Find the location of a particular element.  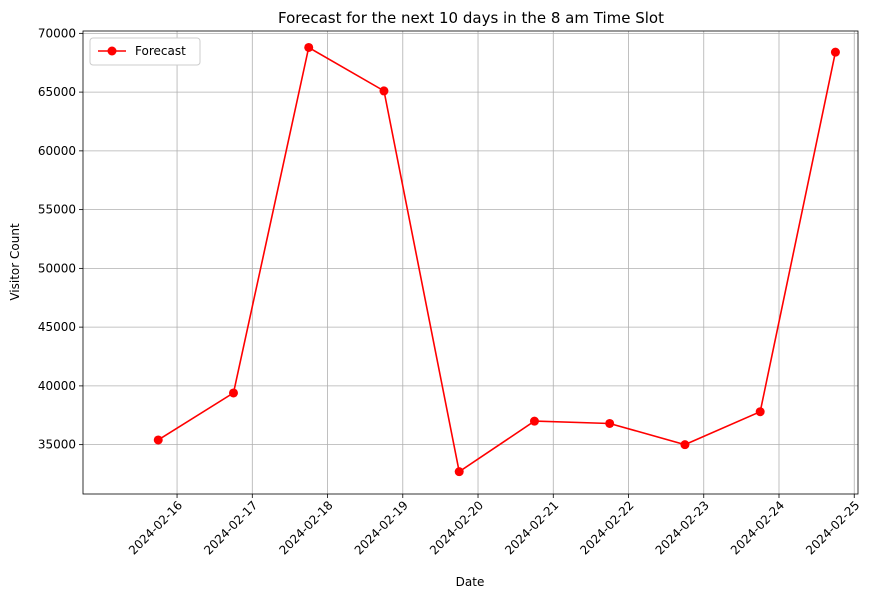

x-tick-label: 2024-02-20 is located at coordinates (456, 527).